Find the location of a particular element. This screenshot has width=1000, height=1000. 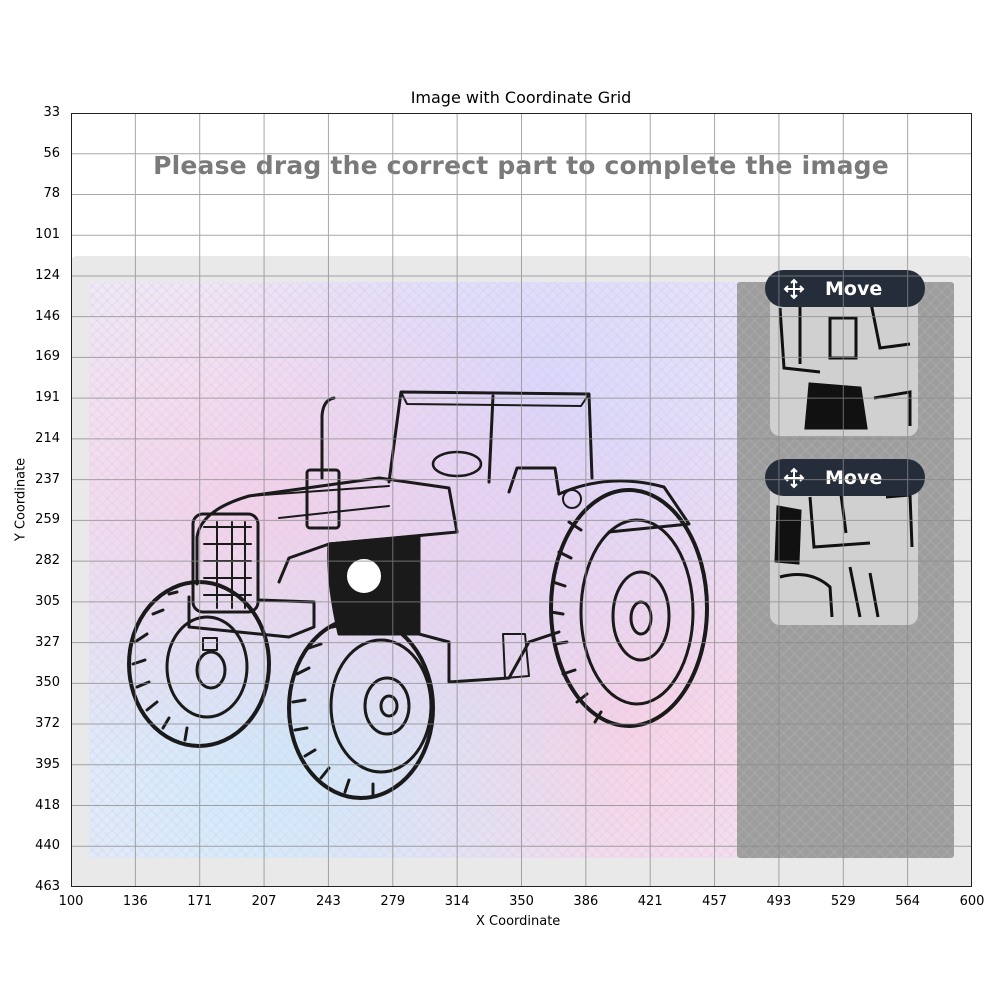

figure-title: Image with Coordinate Grid is located at coordinates (521, 97).